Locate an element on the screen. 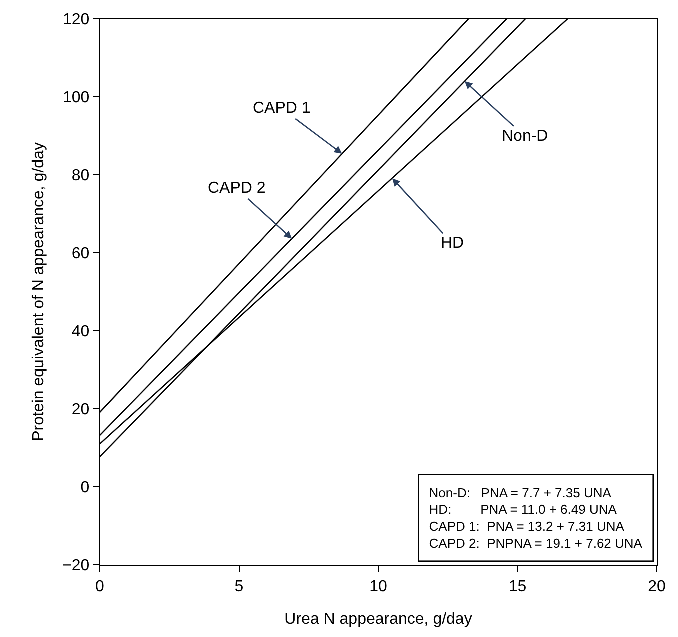 The width and height of the screenshot is (678, 637). y-tick-label: −20 is located at coordinates (76, 566).